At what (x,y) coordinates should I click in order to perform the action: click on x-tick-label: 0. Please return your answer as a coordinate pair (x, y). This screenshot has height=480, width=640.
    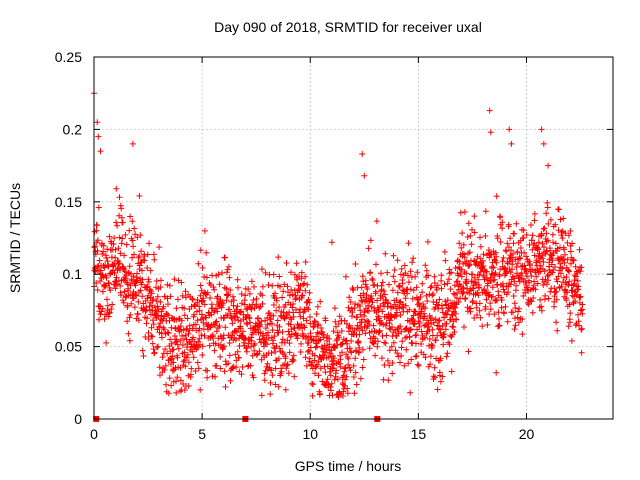
    Looking at the image, I should click on (94, 434).